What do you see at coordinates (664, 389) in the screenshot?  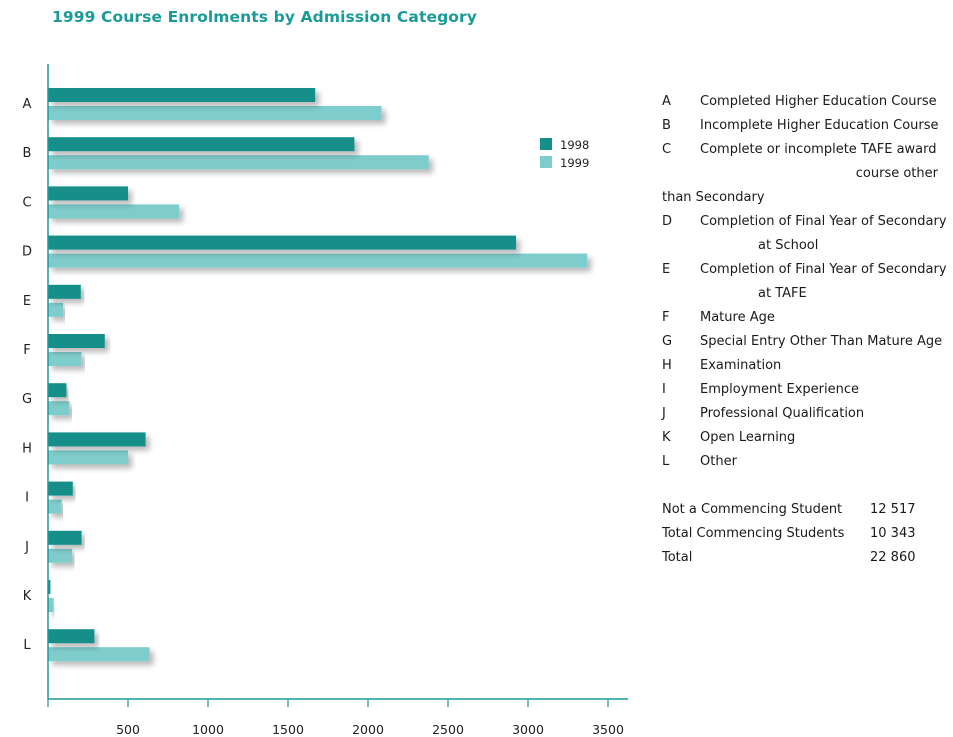 I see `key-letter: I` at bounding box center [664, 389].